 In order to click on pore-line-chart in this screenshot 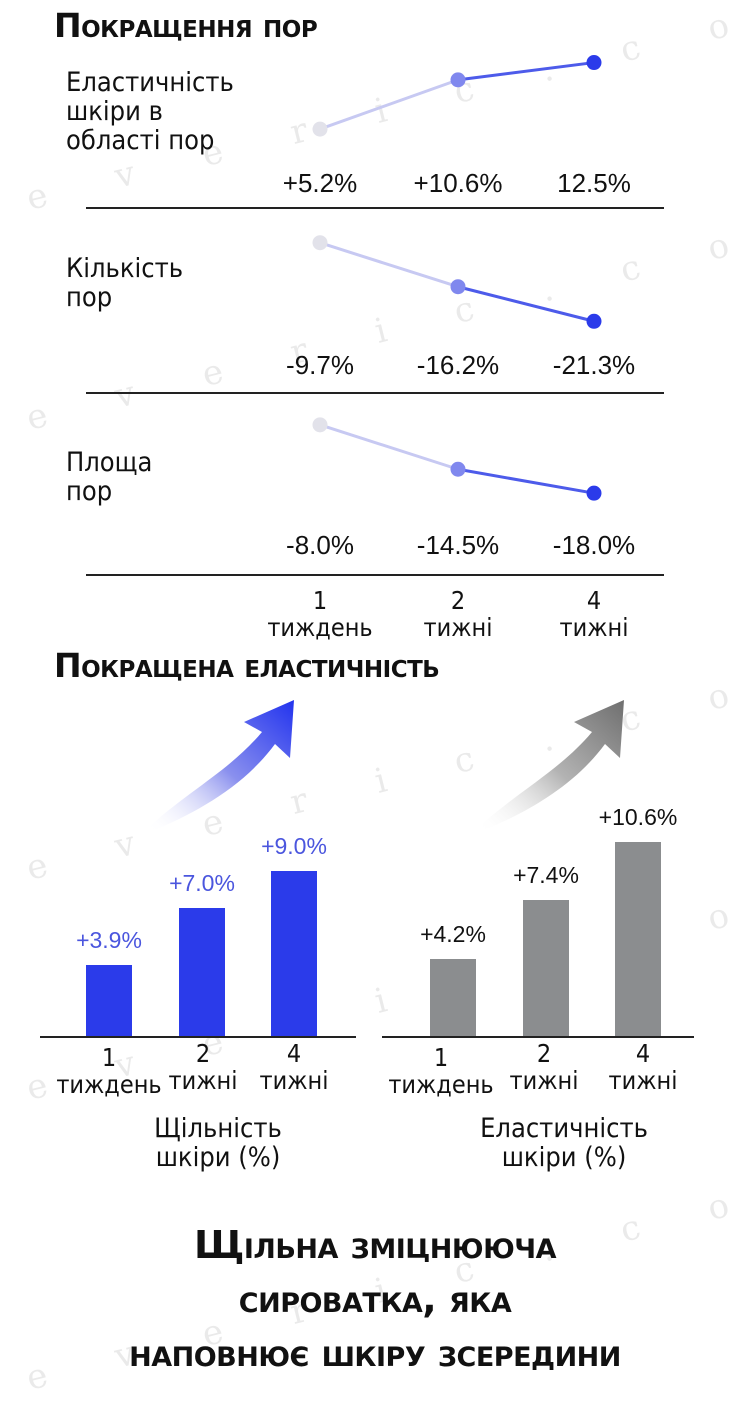, I will do `click(457, 278)`.